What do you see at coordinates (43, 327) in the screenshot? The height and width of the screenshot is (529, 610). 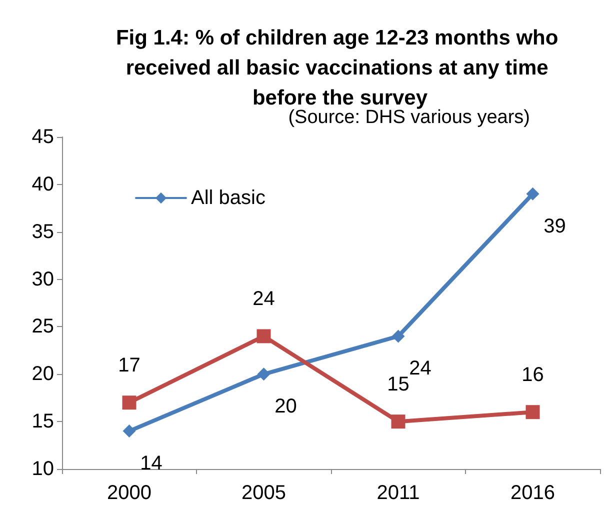 I see `y-tick-label: 25` at bounding box center [43, 327].